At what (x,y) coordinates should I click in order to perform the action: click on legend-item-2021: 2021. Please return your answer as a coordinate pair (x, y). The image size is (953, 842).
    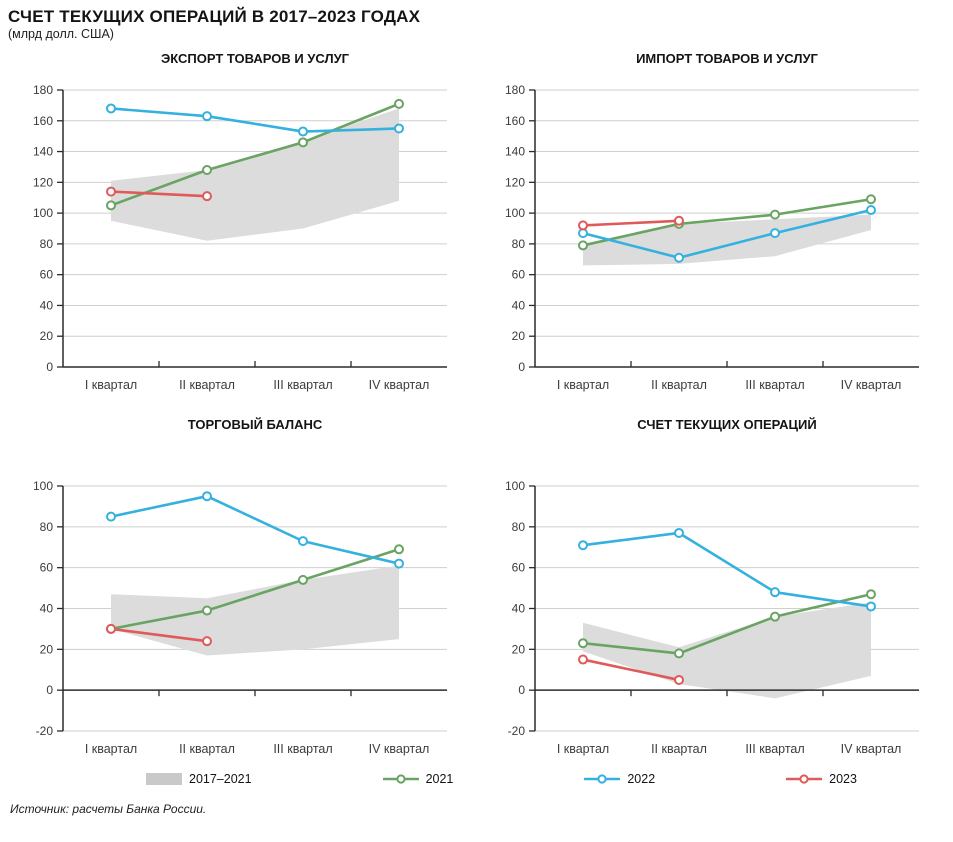
    Looking at the image, I should click on (418, 779).